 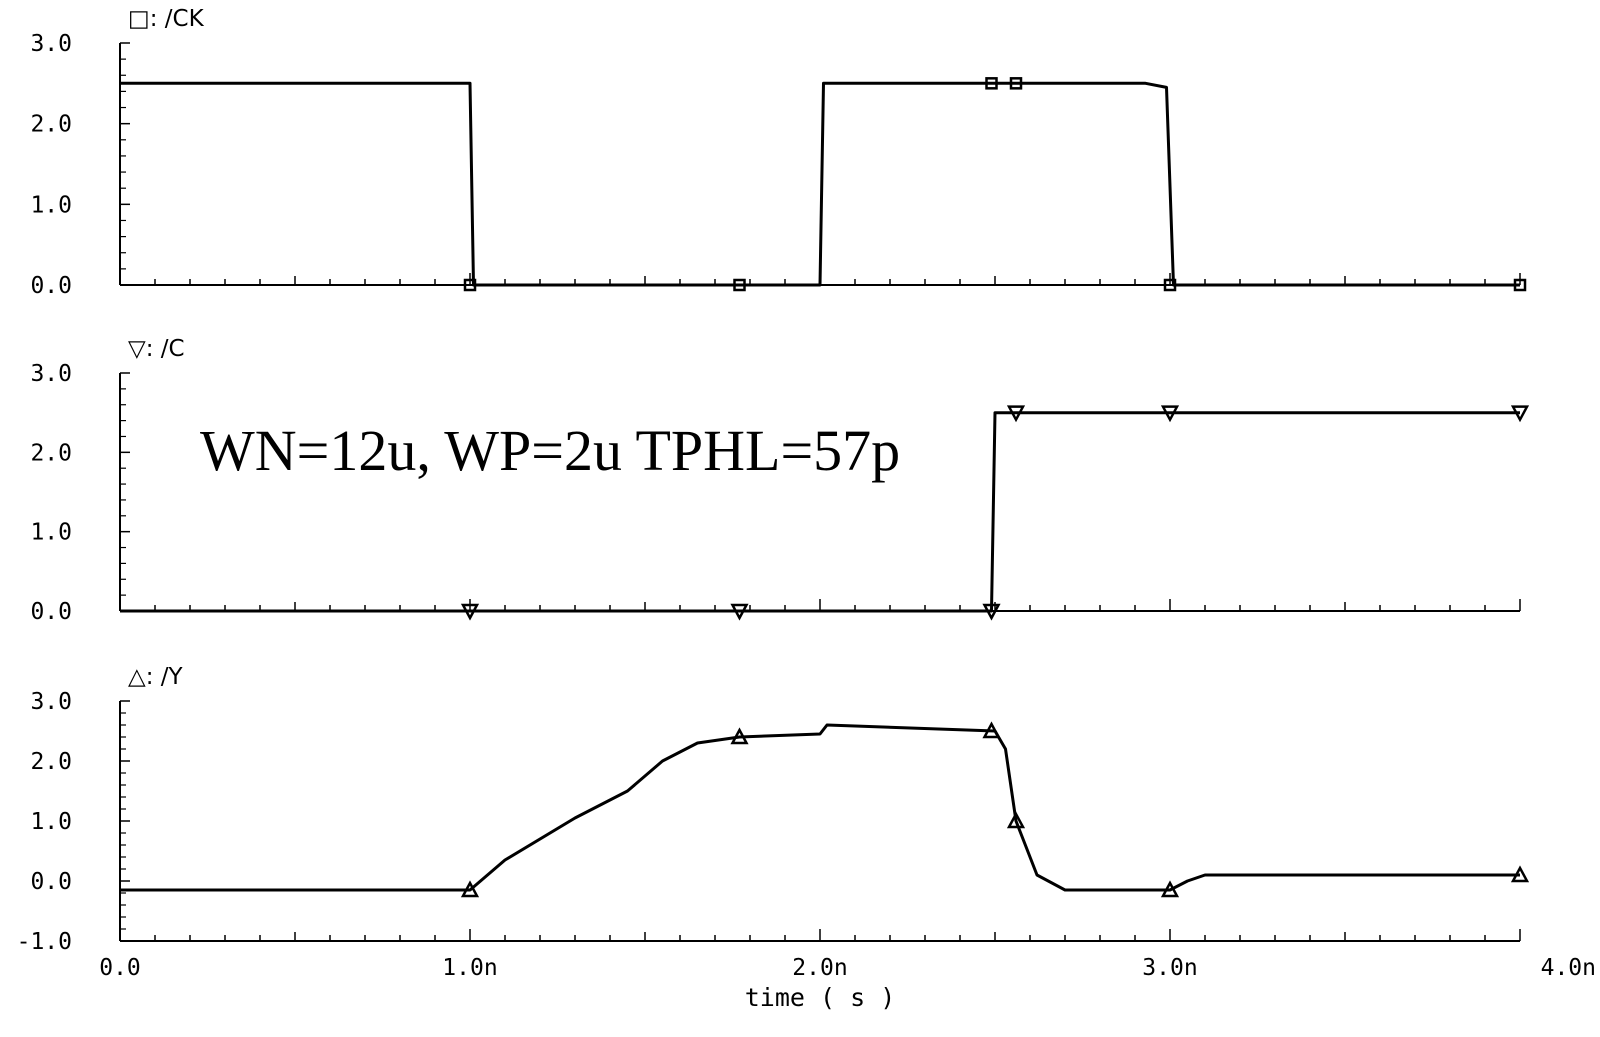 I want to click on panel-2-y-tick-label: 1.0, so click(x=51, y=533).